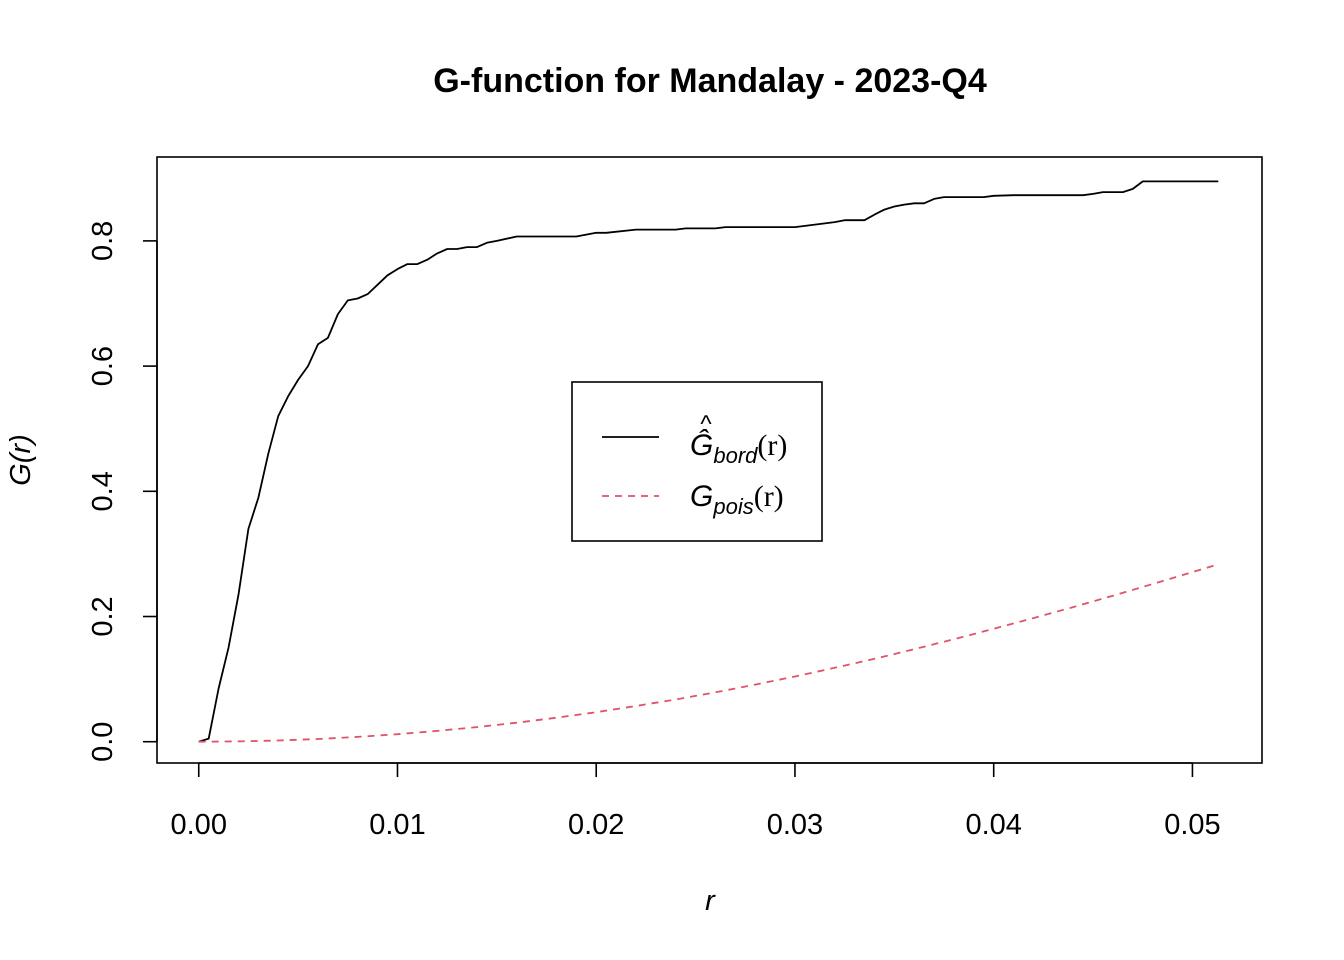 Image resolution: width=1344 pixels, height=960 pixels. Describe the element at coordinates (596, 825) in the screenshot. I see `x-tick-label: 0.02` at that location.